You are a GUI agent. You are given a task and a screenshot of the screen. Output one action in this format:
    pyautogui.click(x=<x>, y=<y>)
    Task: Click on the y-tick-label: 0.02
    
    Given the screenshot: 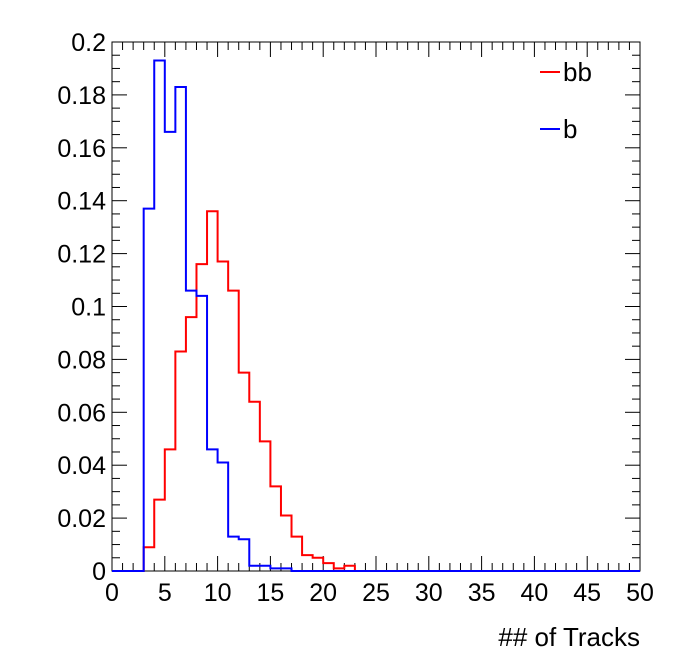 What is the action you would take?
    pyautogui.click(x=81, y=519)
    